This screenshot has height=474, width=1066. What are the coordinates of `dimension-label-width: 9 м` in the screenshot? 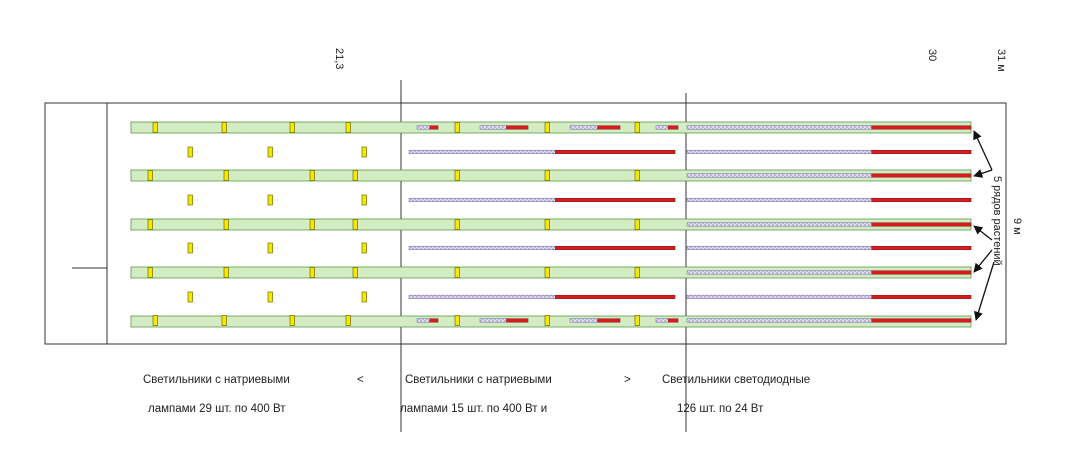 It's located at (1017, 226).